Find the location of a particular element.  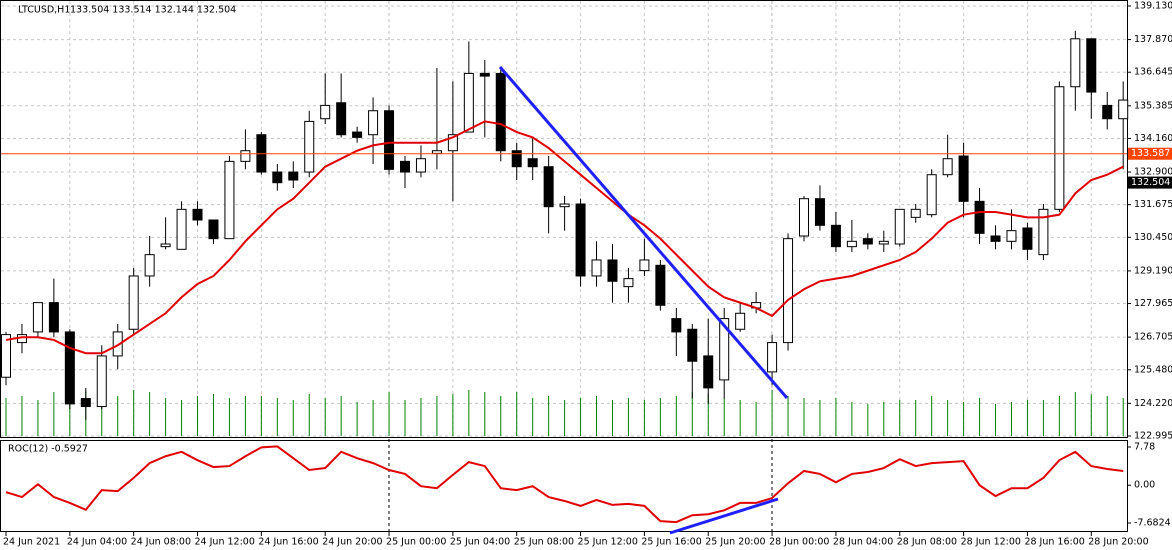

symbol: LTCUSD,H1 is located at coordinates (44, 10).